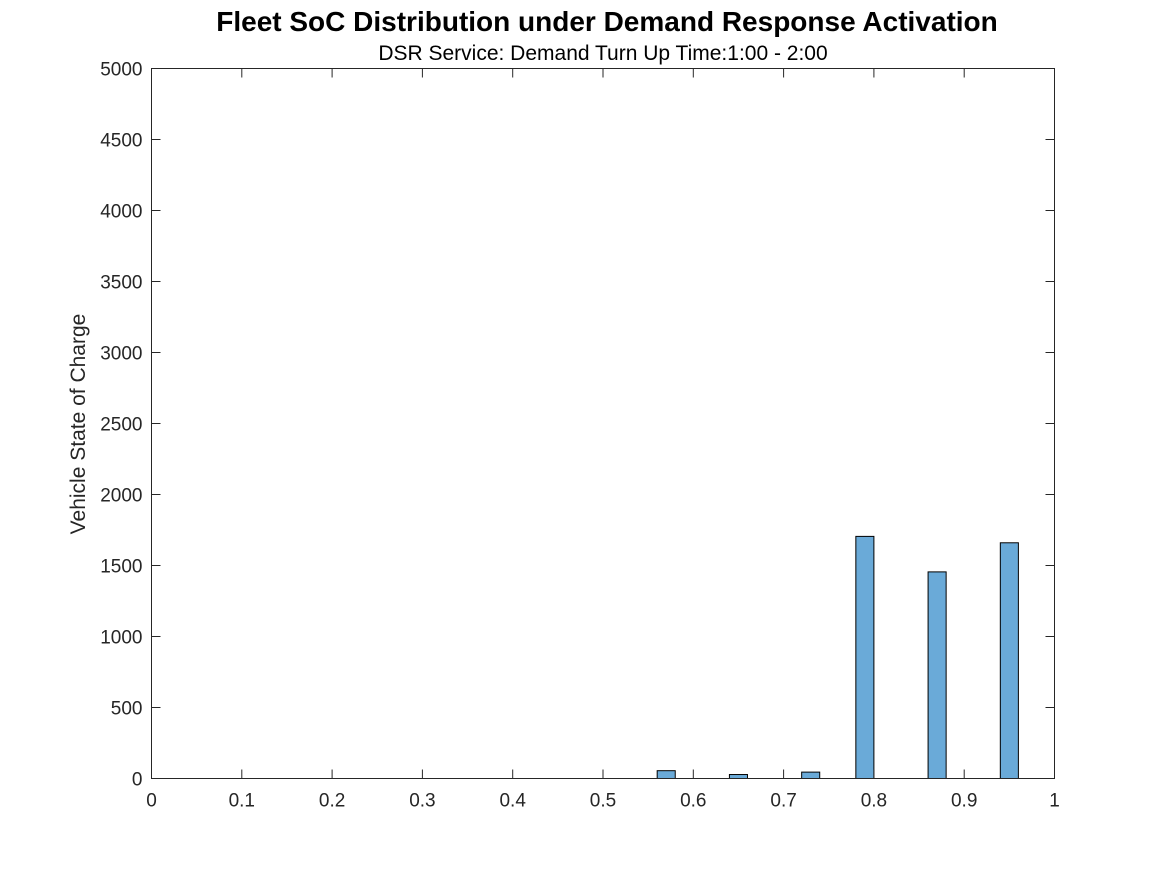  What do you see at coordinates (121, 354) in the screenshot?
I see `y-tick-label: 3000` at bounding box center [121, 354].